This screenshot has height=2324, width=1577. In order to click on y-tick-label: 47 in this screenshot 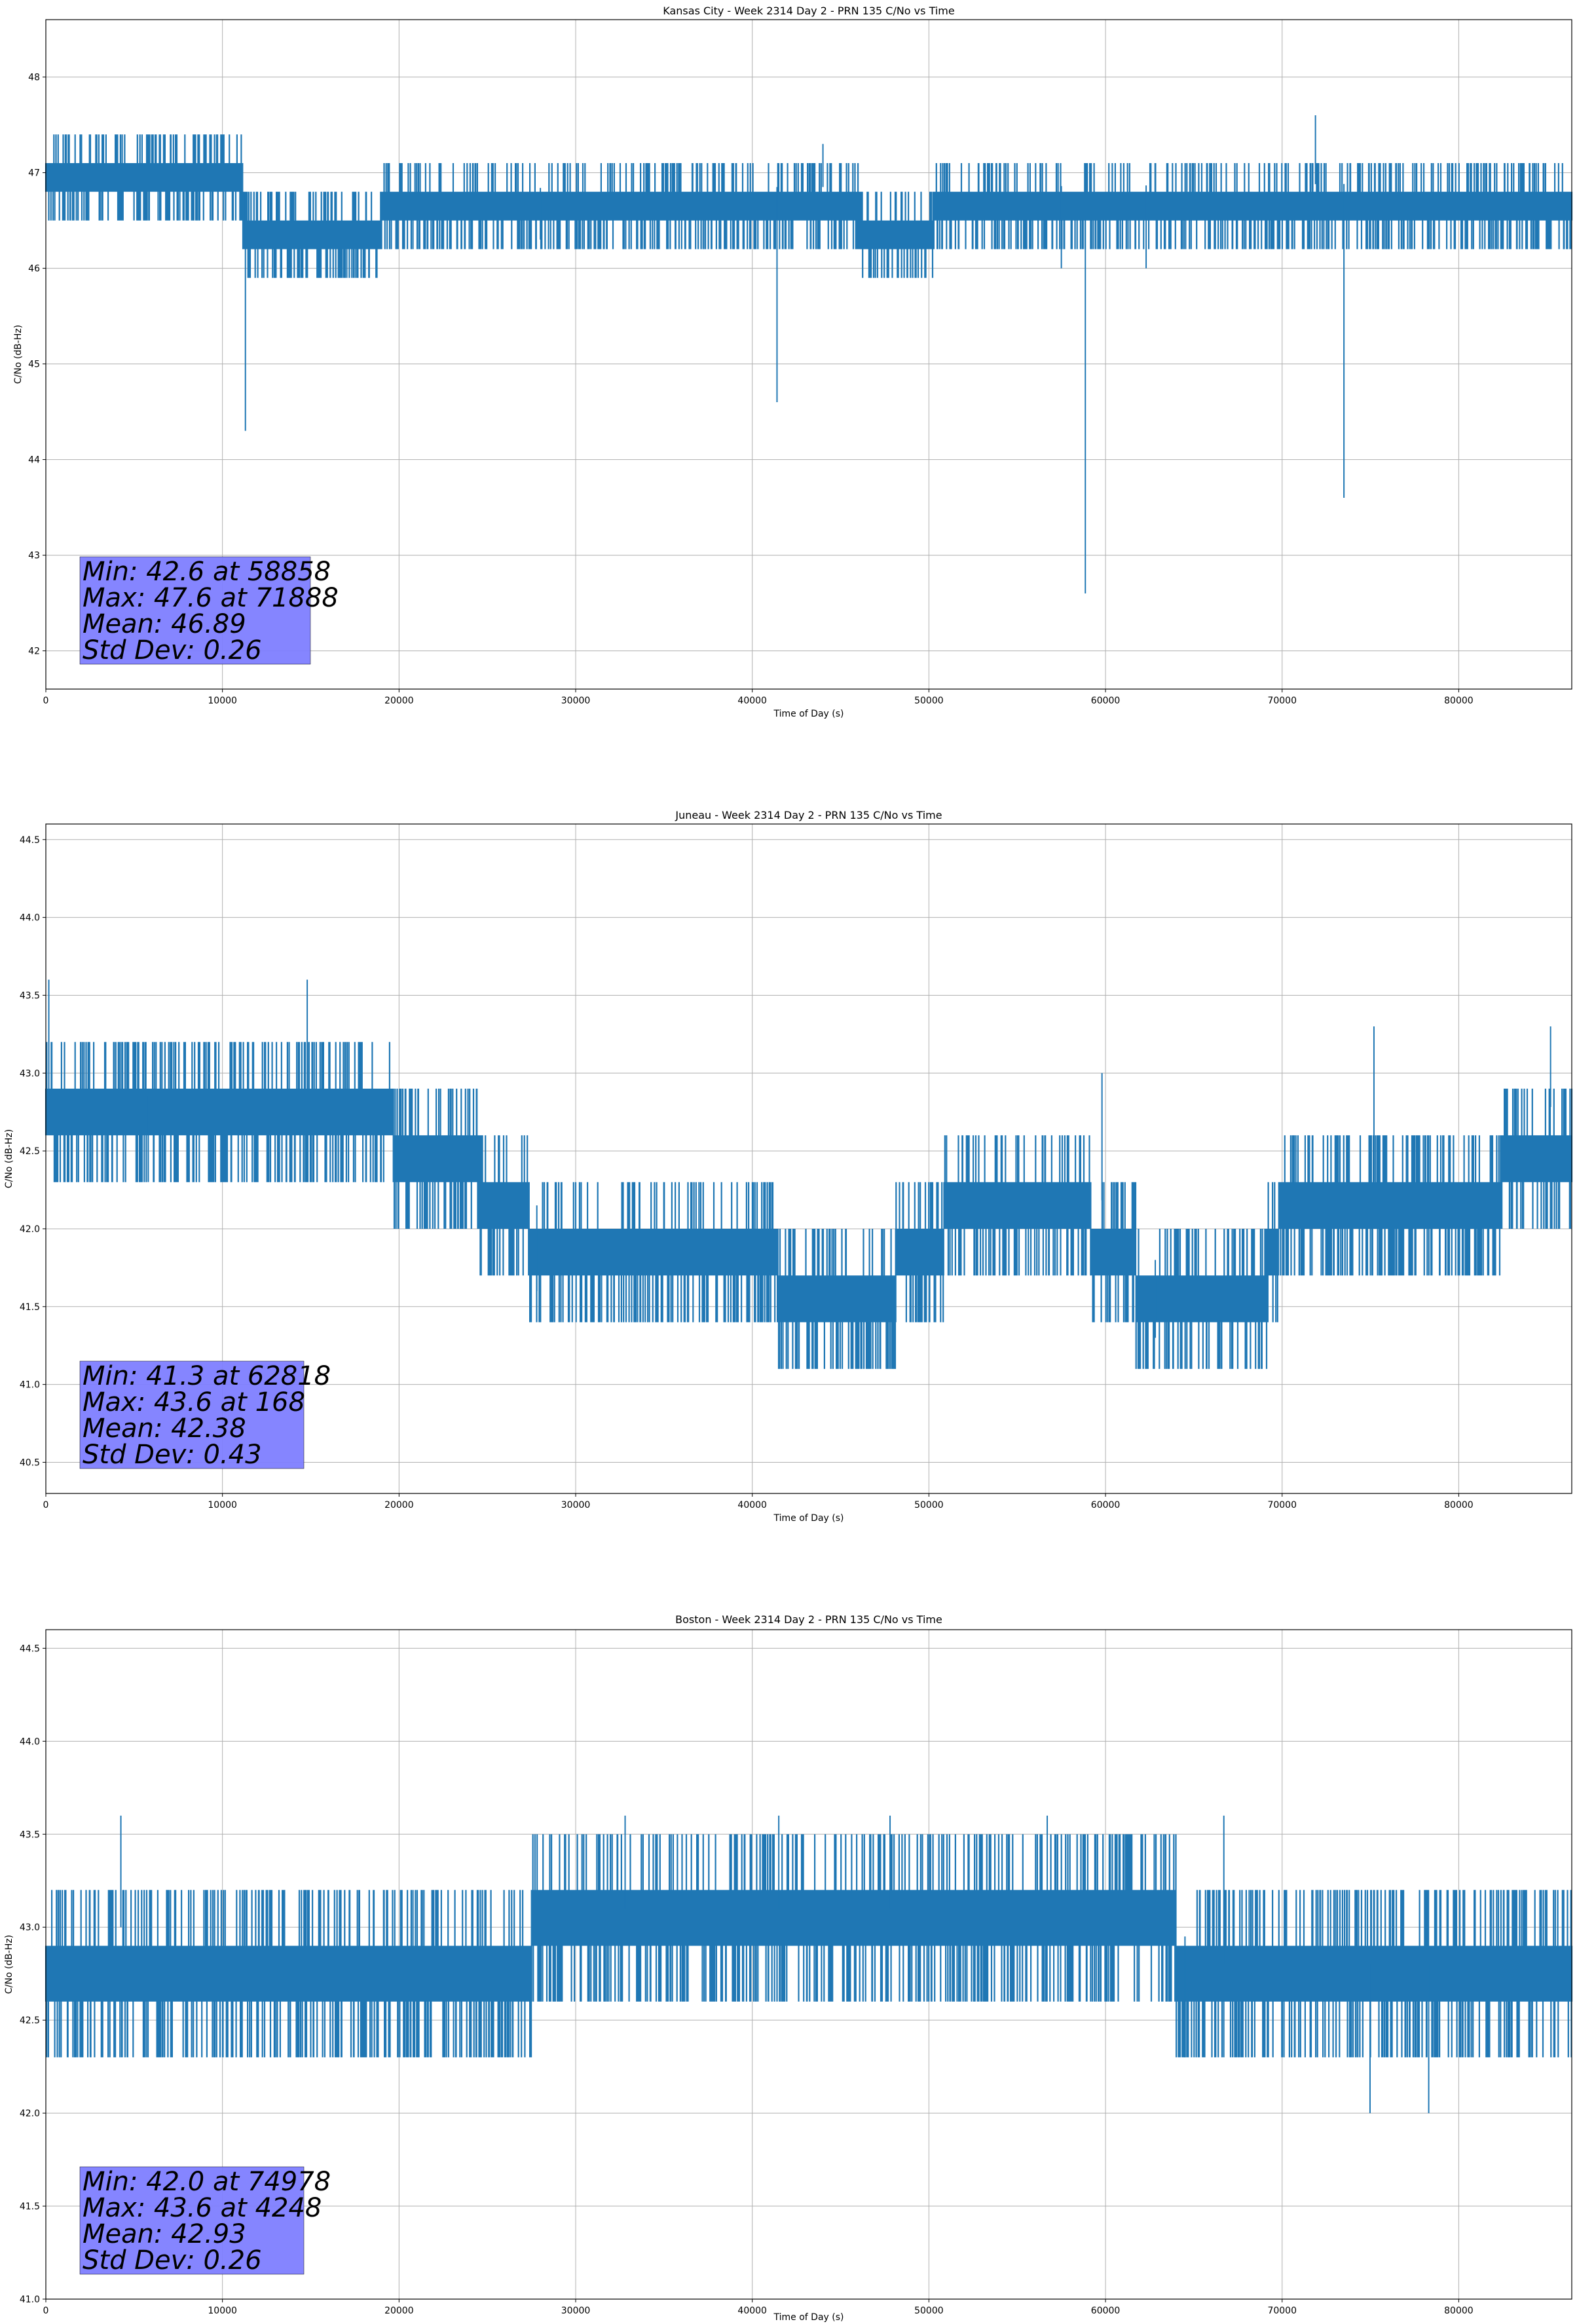, I will do `click(34, 173)`.